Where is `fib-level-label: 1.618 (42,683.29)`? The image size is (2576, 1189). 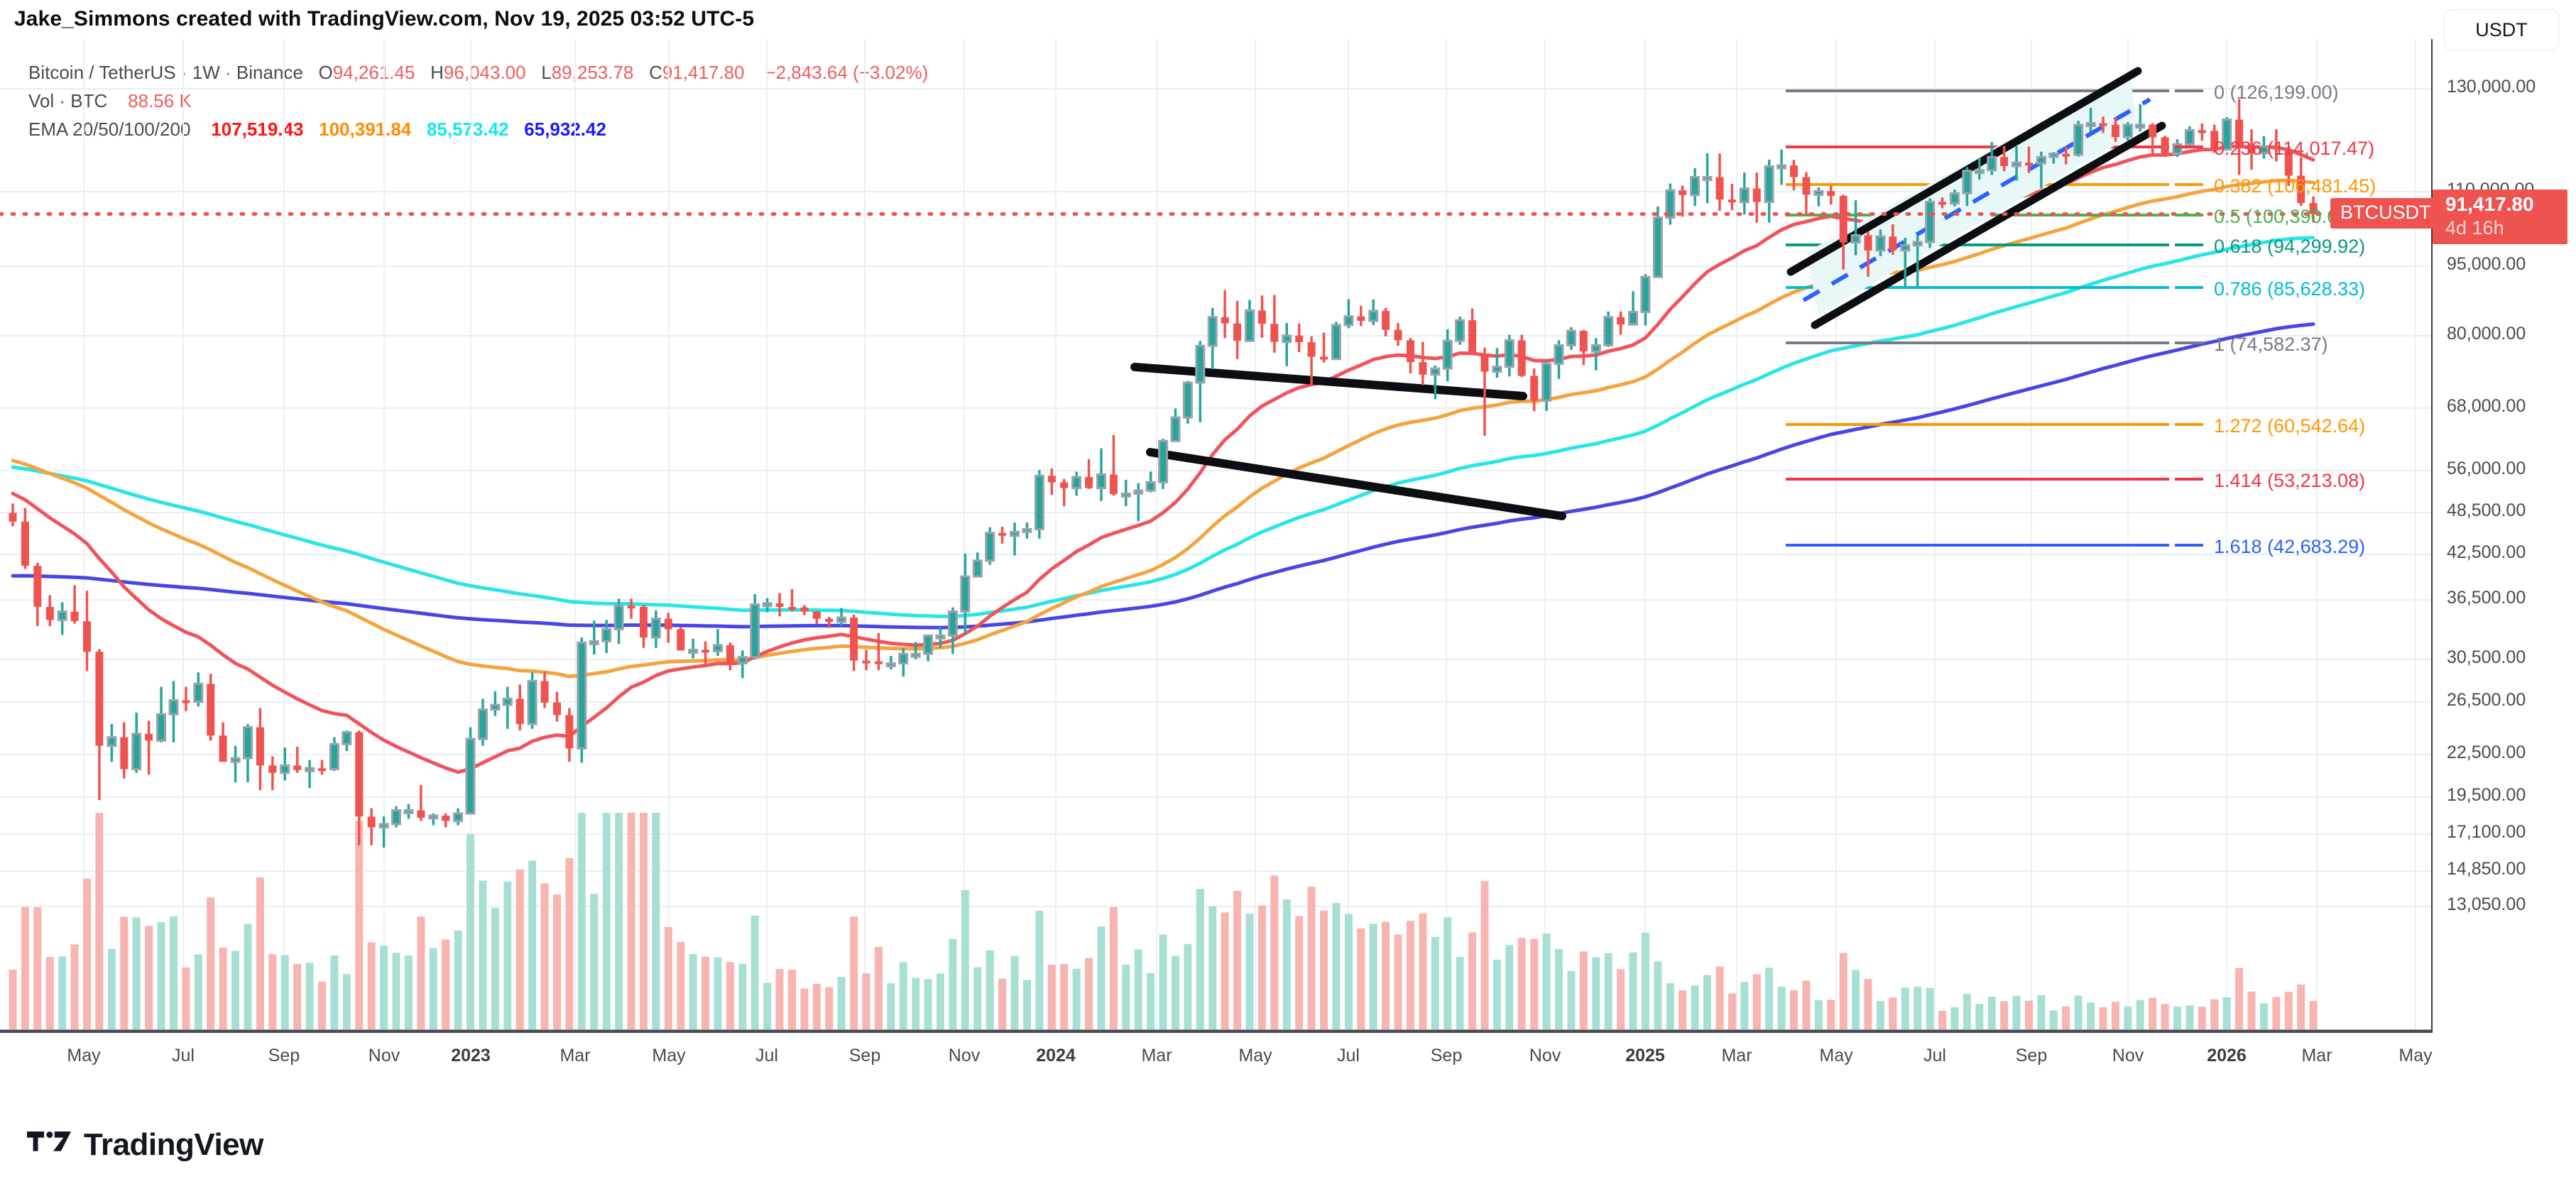
fib-level-label: 1.618 (42,683.29) is located at coordinates (2289, 547).